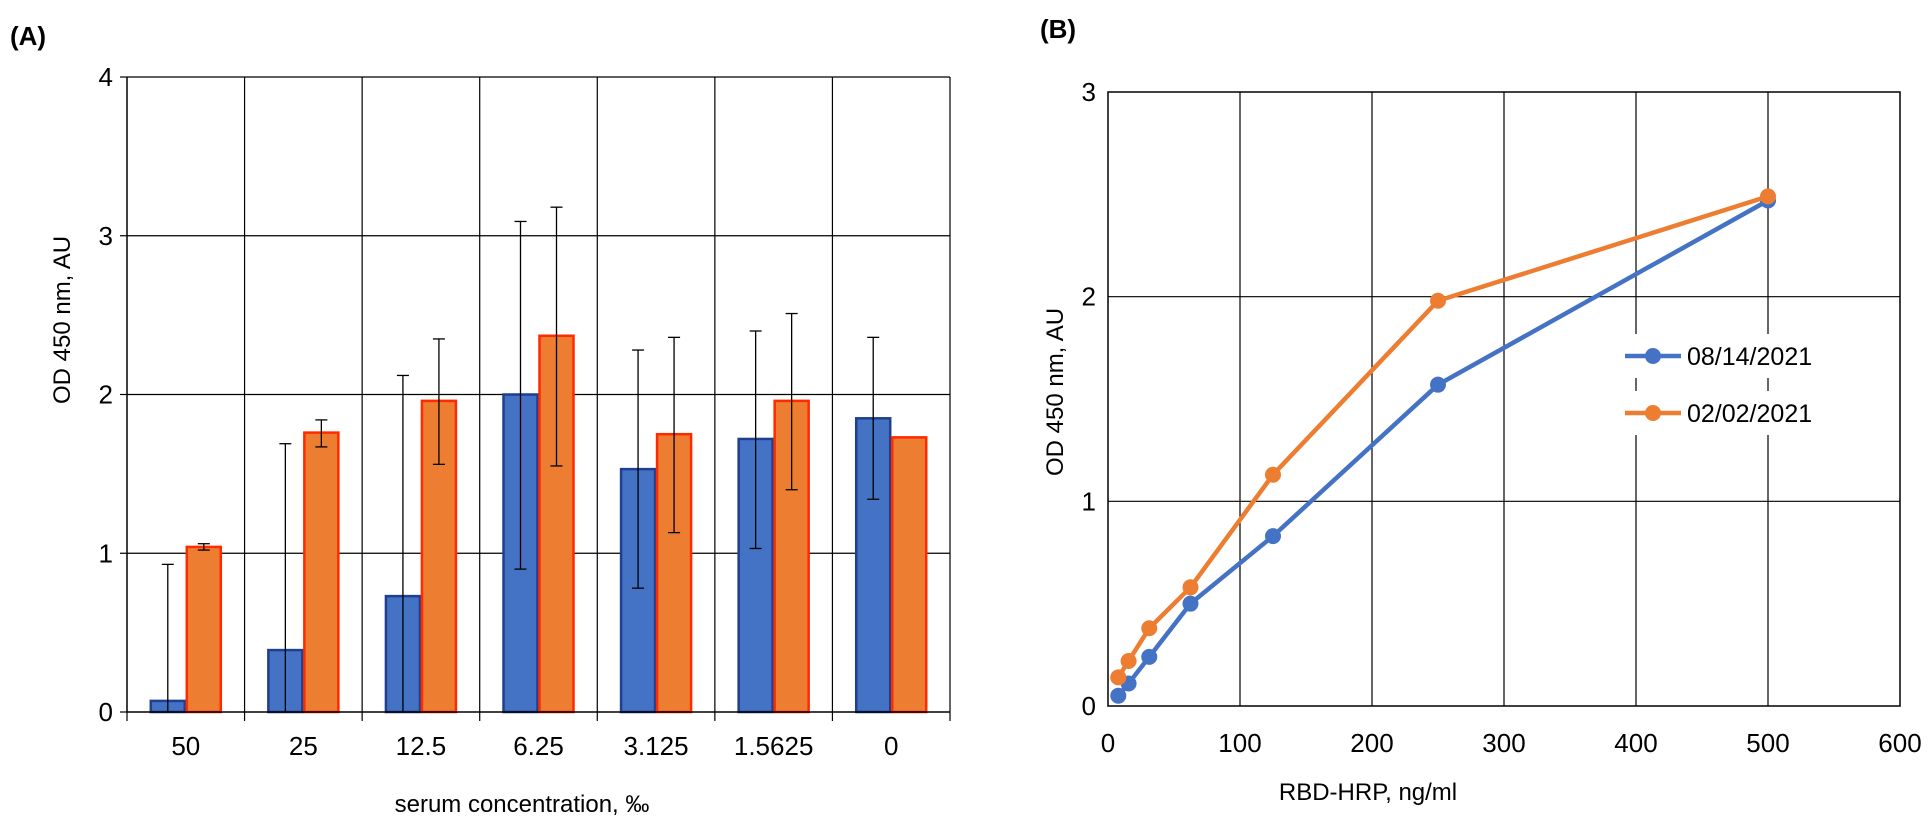 The height and width of the screenshot is (819, 1931). Describe the element at coordinates (106, 712) in the screenshot. I see `panel-a-y-tick-label: 0` at that location.